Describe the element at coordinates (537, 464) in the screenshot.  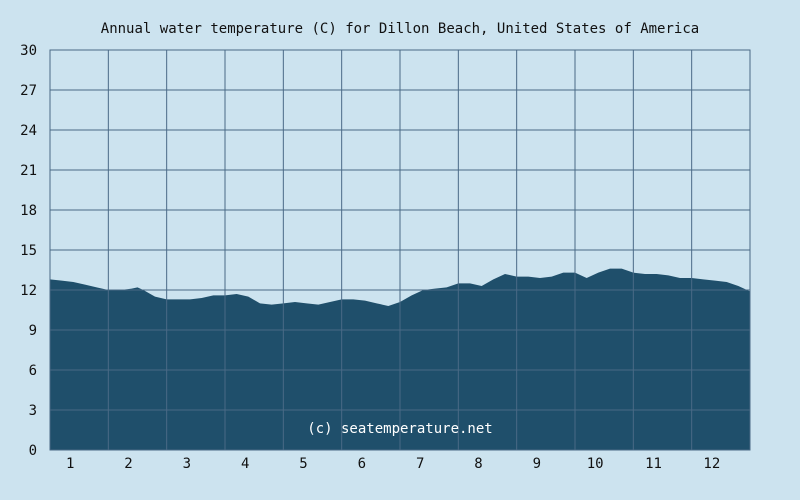
I see `x-tick-label-9: 9` at that location.